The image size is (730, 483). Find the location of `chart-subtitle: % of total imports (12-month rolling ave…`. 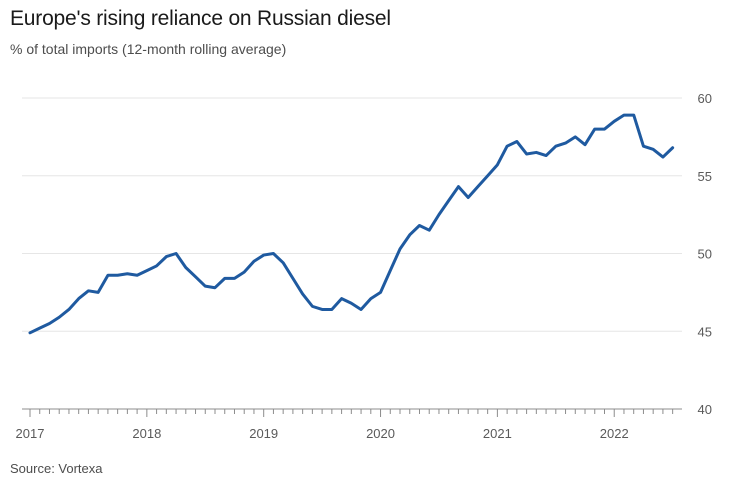

chart-subtitle: % of total imports (12-month rolling ave… is located at coordinates (148, 49).